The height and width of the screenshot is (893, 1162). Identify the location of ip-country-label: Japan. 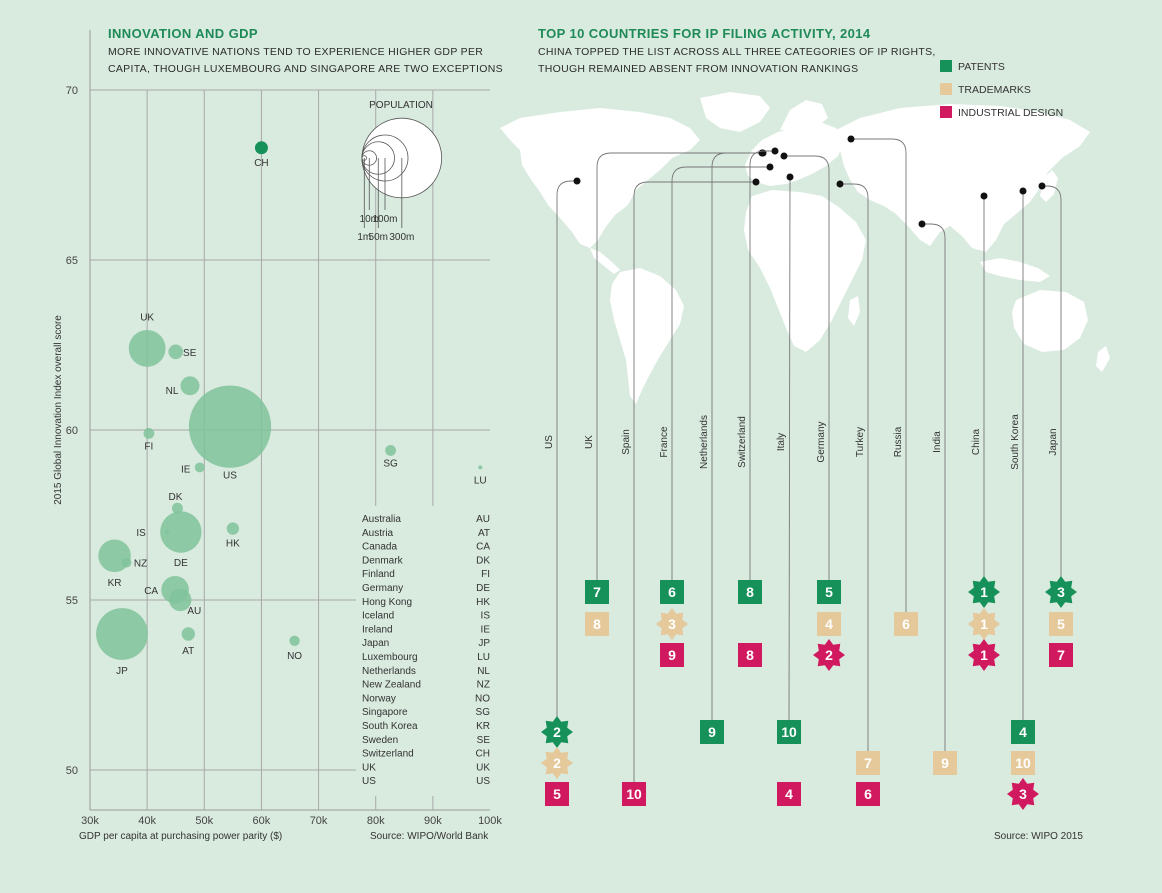
(1053, 441).